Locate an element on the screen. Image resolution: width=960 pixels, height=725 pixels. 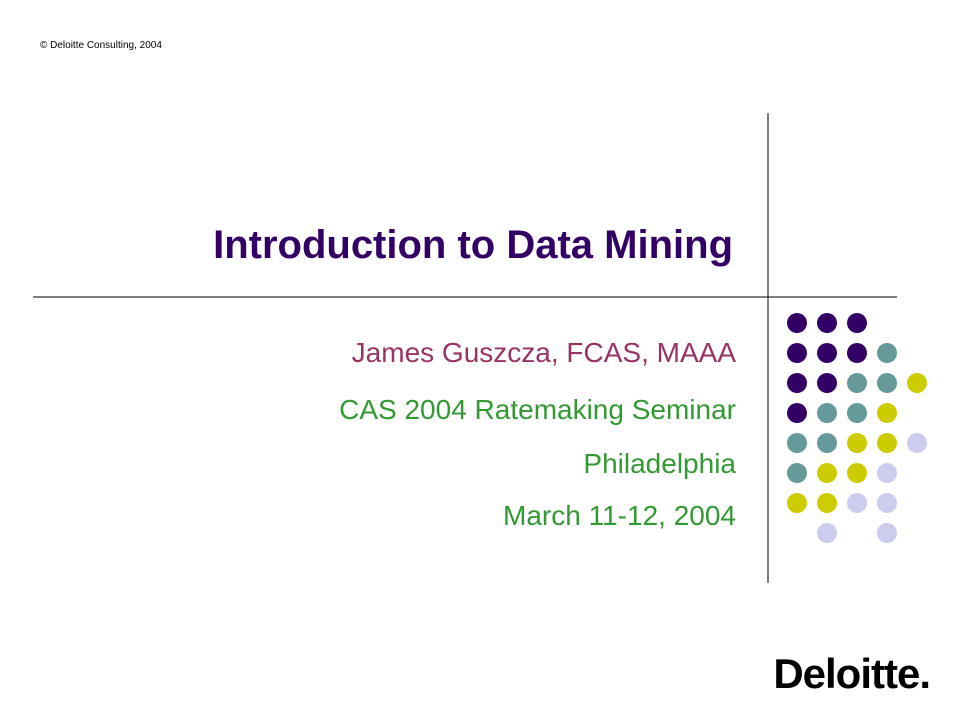
logo: Deloitte. is located at coordinates (851, 673).